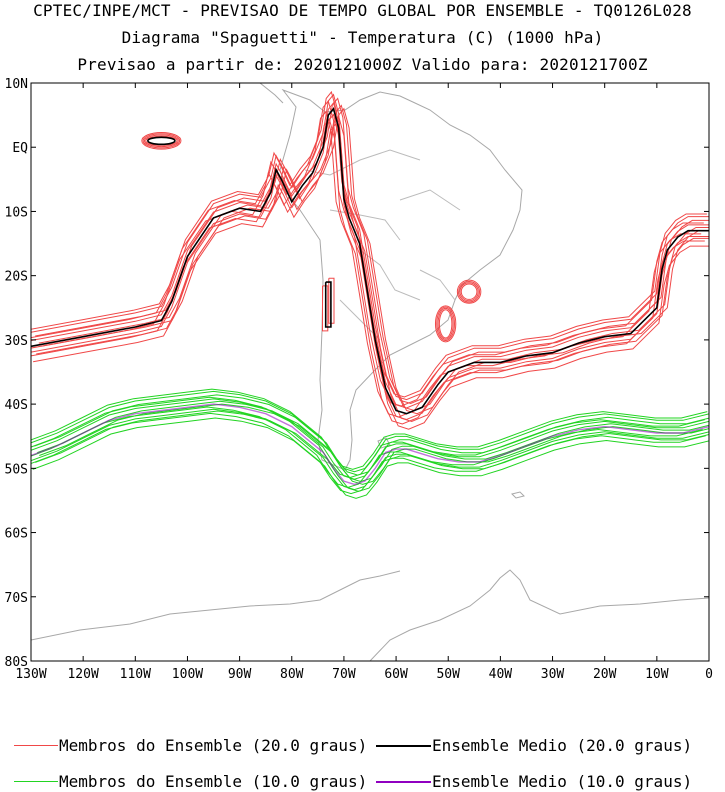  What do you see at coordinates (344, 674) in the screenshot?
I see `x-tick-label: 70W` at bounding box center [344, 674].